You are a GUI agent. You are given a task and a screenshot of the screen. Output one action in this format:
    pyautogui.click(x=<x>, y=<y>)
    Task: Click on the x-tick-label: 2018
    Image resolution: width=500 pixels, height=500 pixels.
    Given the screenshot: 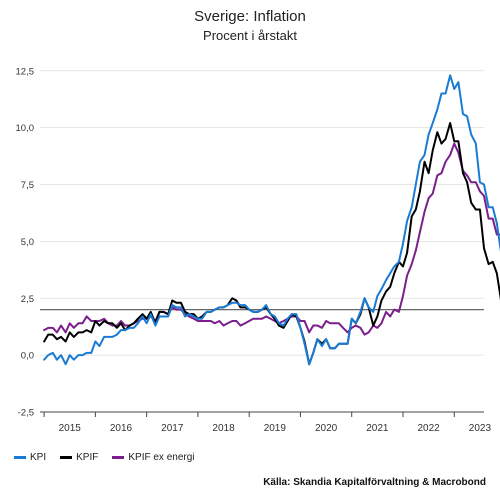 What is the action you would take?
    pyautogui.click(x=223, y=428)
    